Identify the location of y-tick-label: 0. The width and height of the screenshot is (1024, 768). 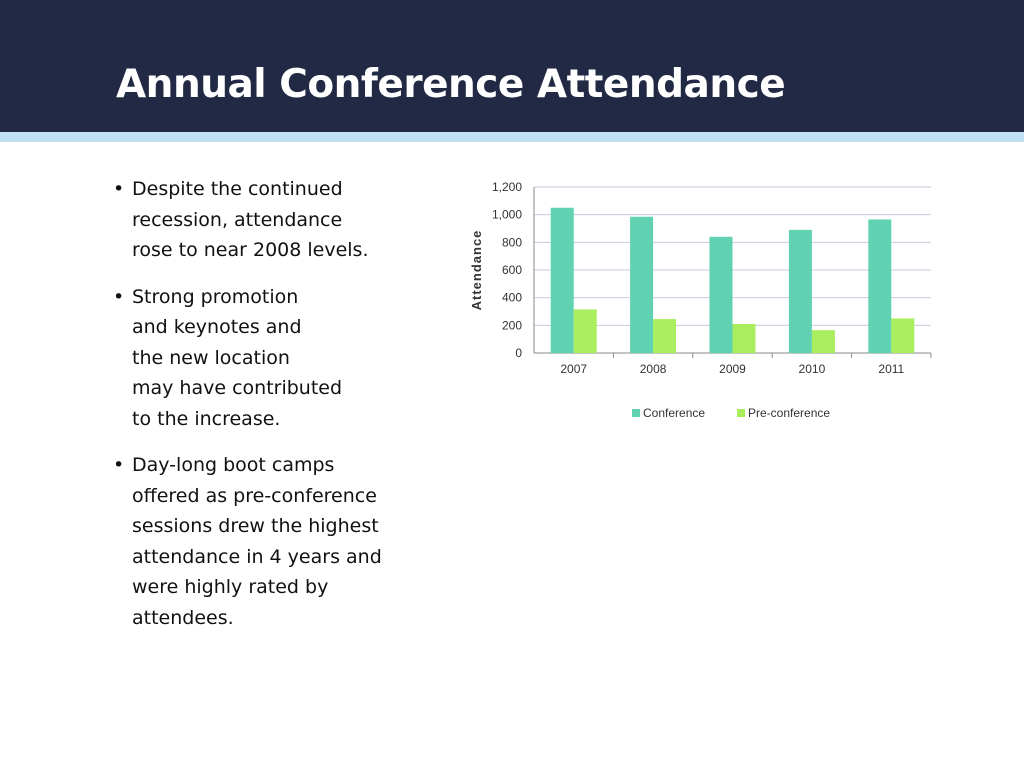
(518, 353).